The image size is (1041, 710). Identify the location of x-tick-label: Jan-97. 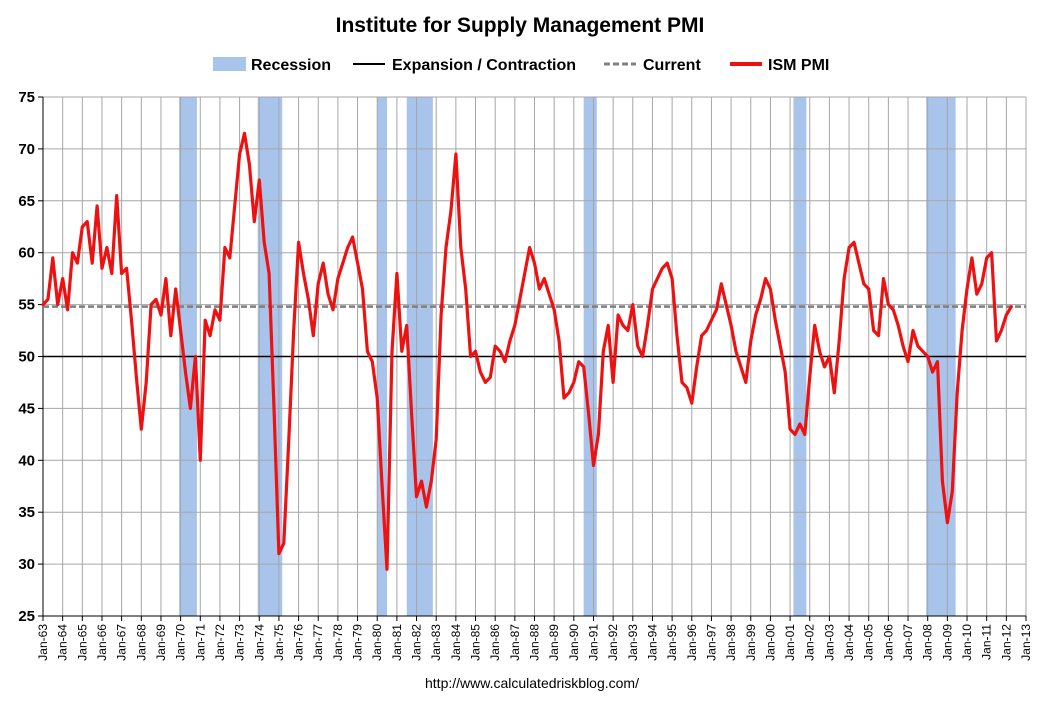
(711, 642).